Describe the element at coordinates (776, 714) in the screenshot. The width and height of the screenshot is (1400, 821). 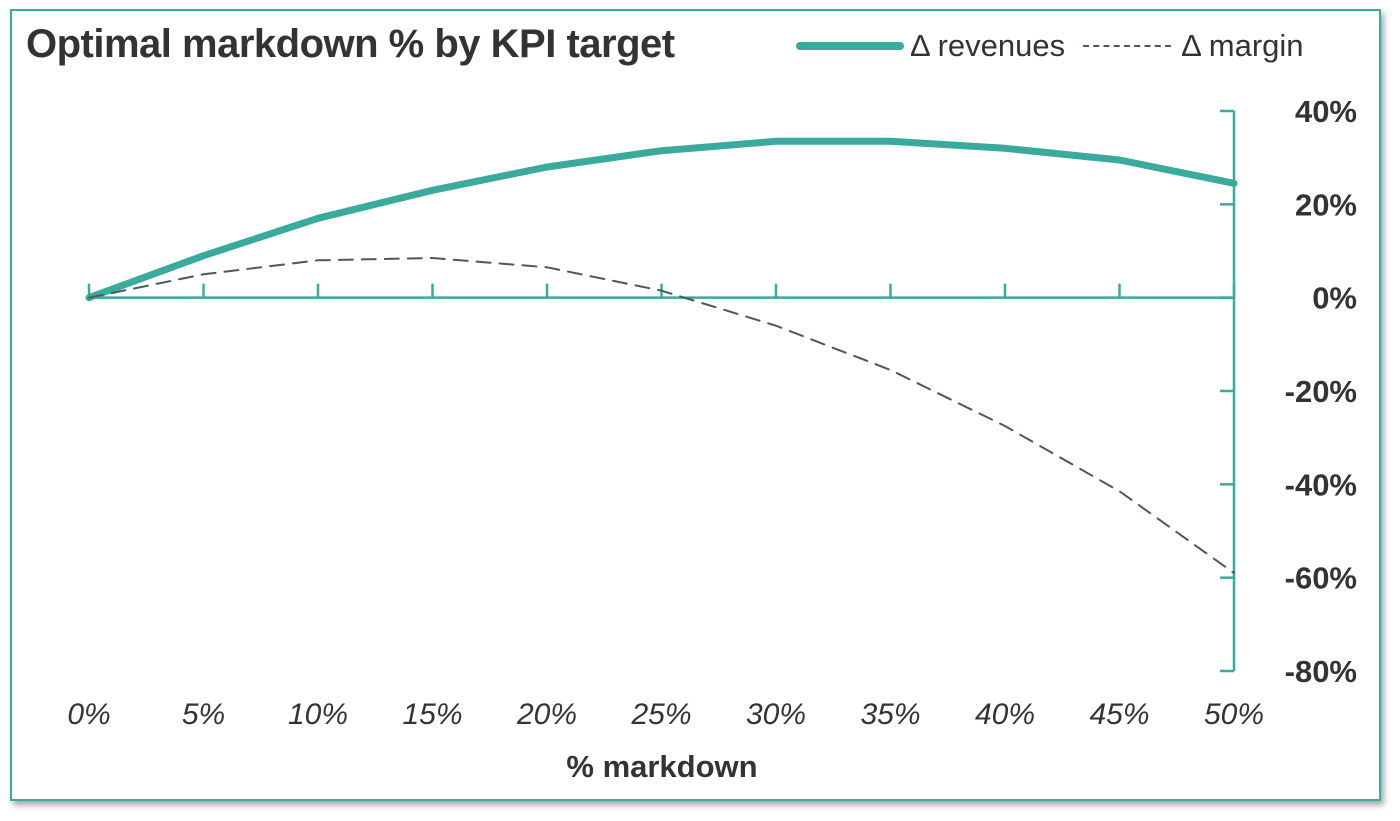
I see `x-tick-label: 30%` at that location.